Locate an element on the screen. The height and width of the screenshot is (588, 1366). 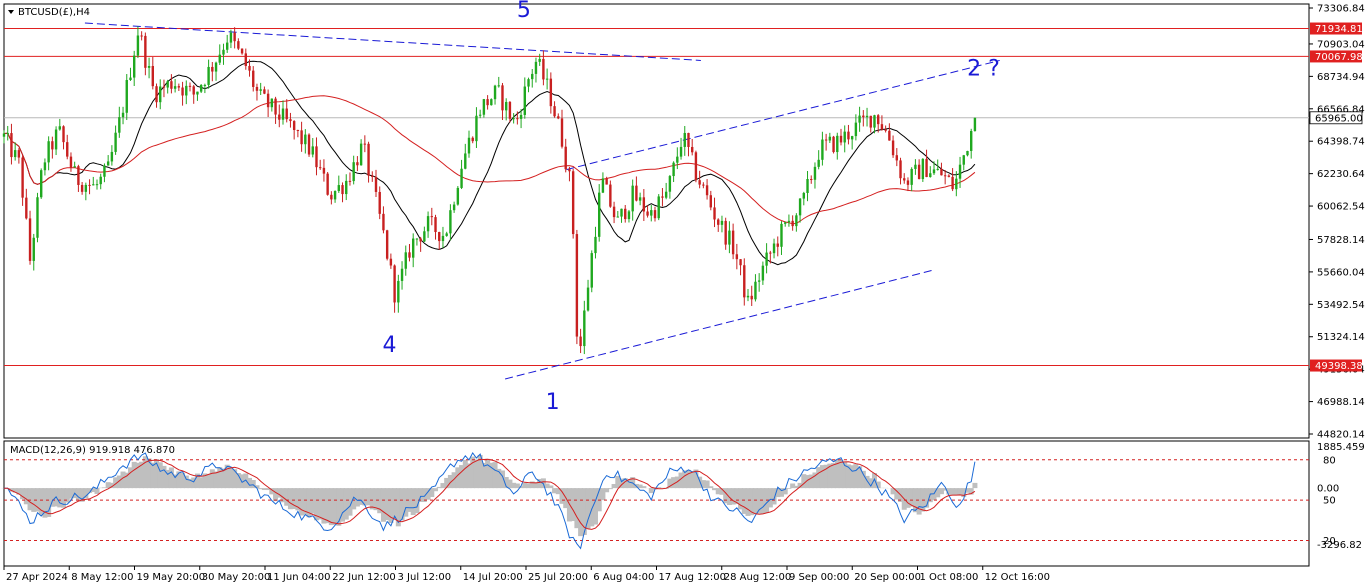
time-tick-label: 27 Apr 2024 is located at coordinates (37, 577).